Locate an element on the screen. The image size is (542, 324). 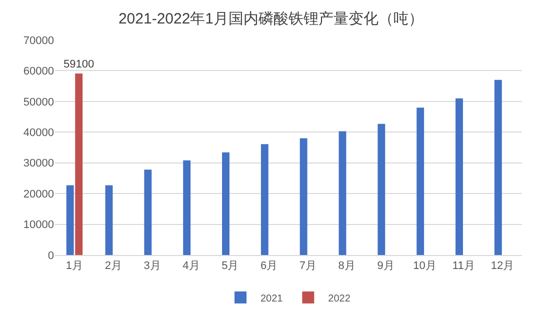
x-tick-label: 6月 is located at coordinates (269, 266).